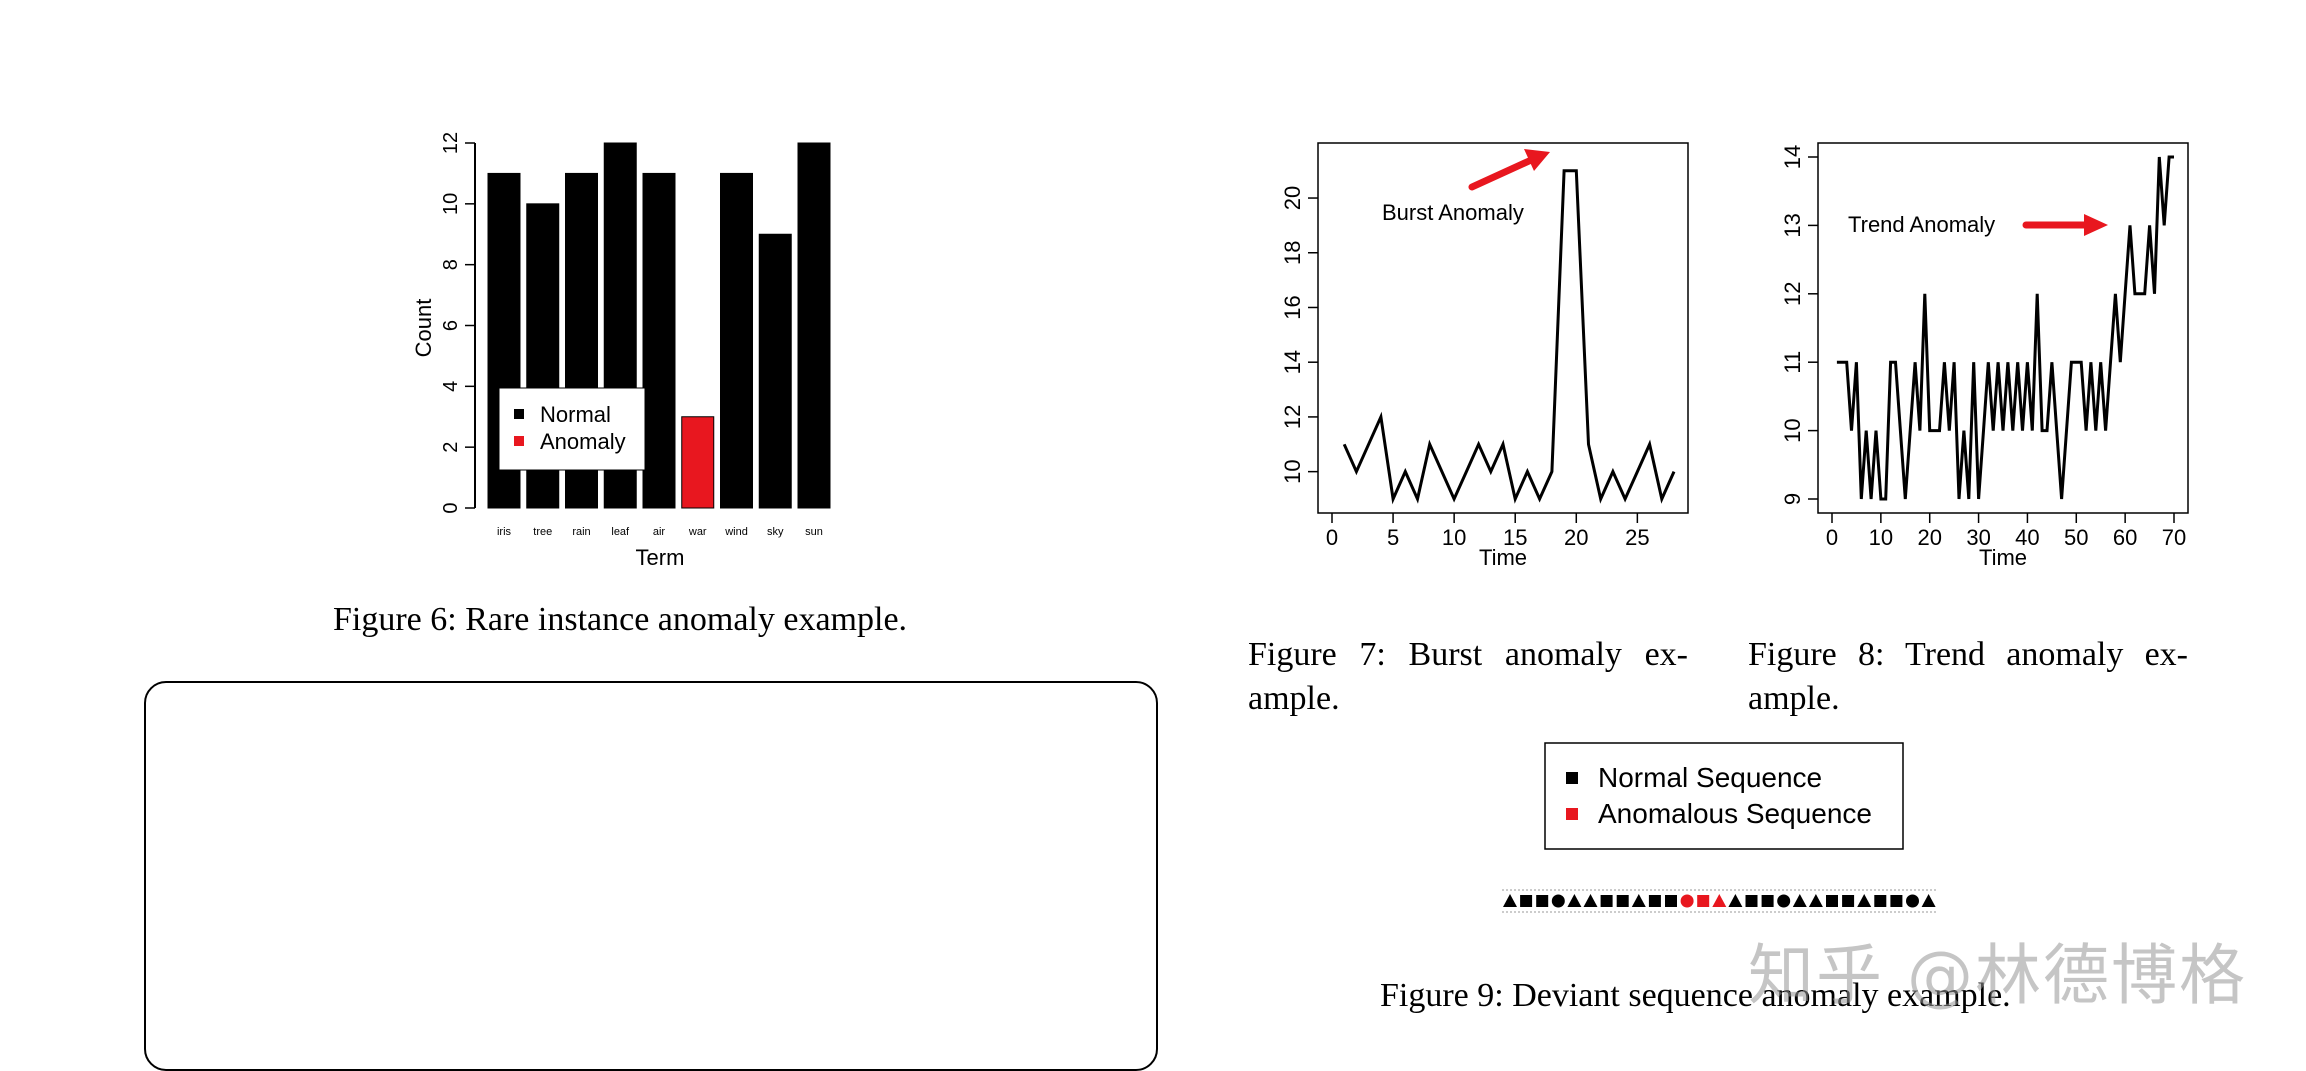 This screenshot has height=1071, width=2306. Describe the element at coordinates (1978, 537) in the screenshot. I see `fig8-x-tick-label: 30` at that location.